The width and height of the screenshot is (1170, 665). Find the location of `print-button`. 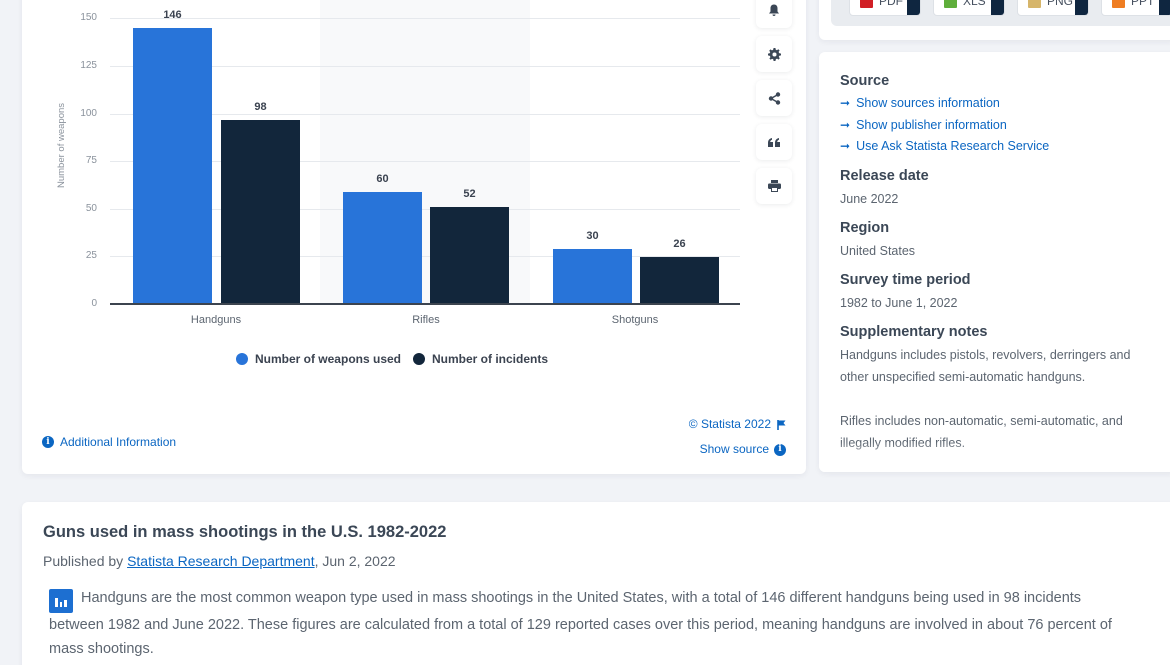

print-button is located at coordinates (774, 186).